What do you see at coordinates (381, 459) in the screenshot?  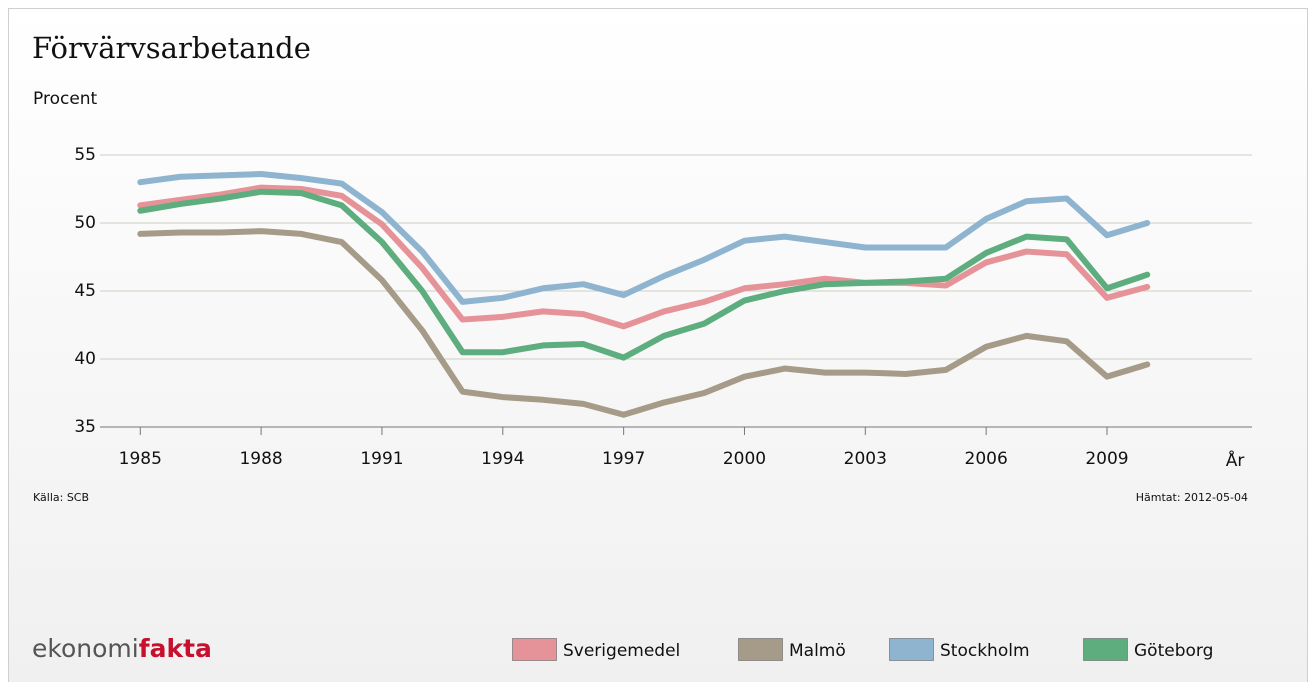 I see `x-tick-label: 1991` at bounding box center [381, 459].